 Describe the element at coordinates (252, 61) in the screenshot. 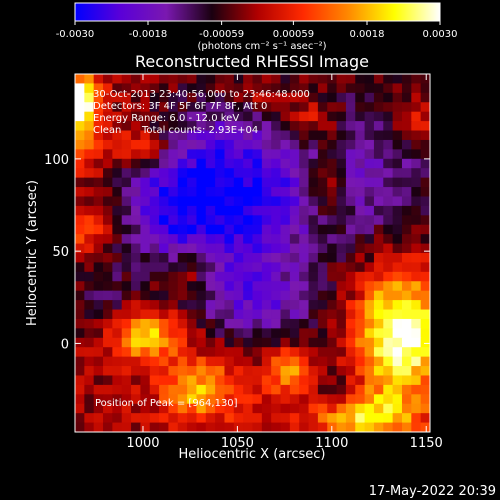

I see `chart-title: Reconstructed RHESSI Image` at that location.